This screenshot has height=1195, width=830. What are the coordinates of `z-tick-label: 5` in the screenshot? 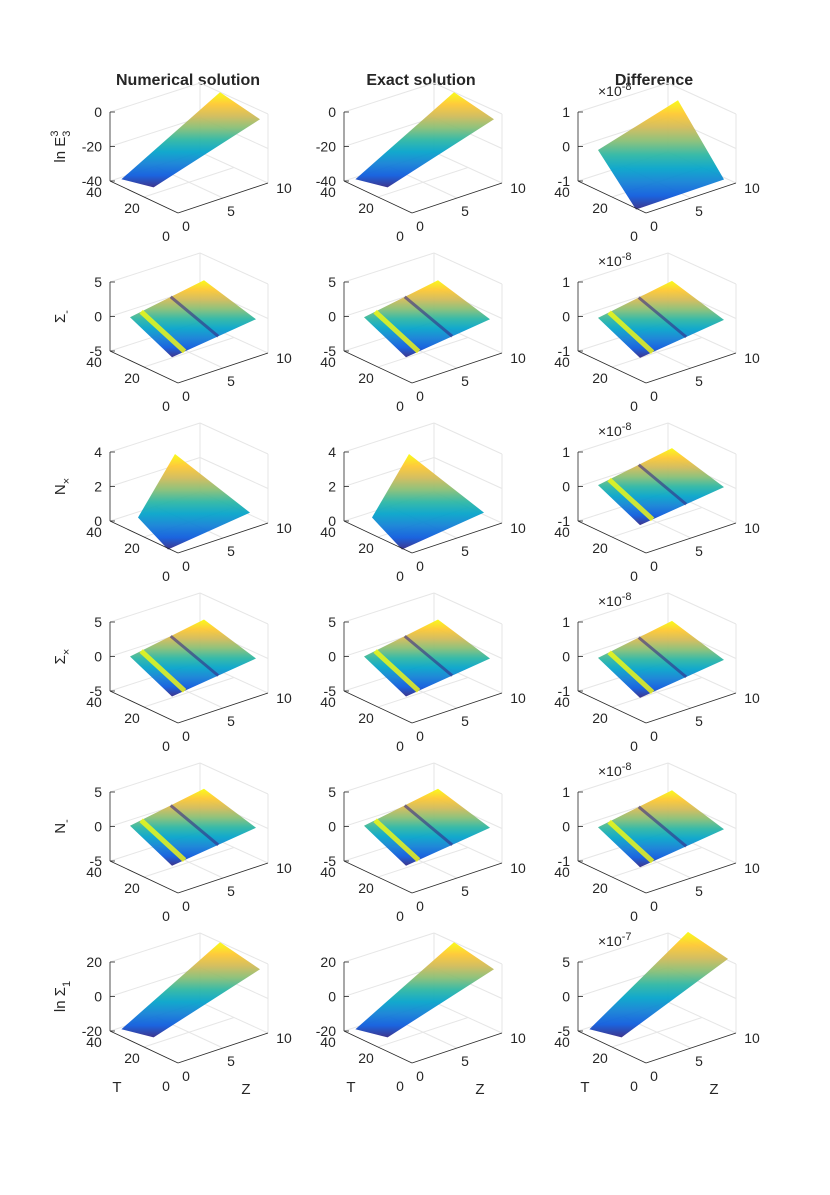 It's located at (332, 792).